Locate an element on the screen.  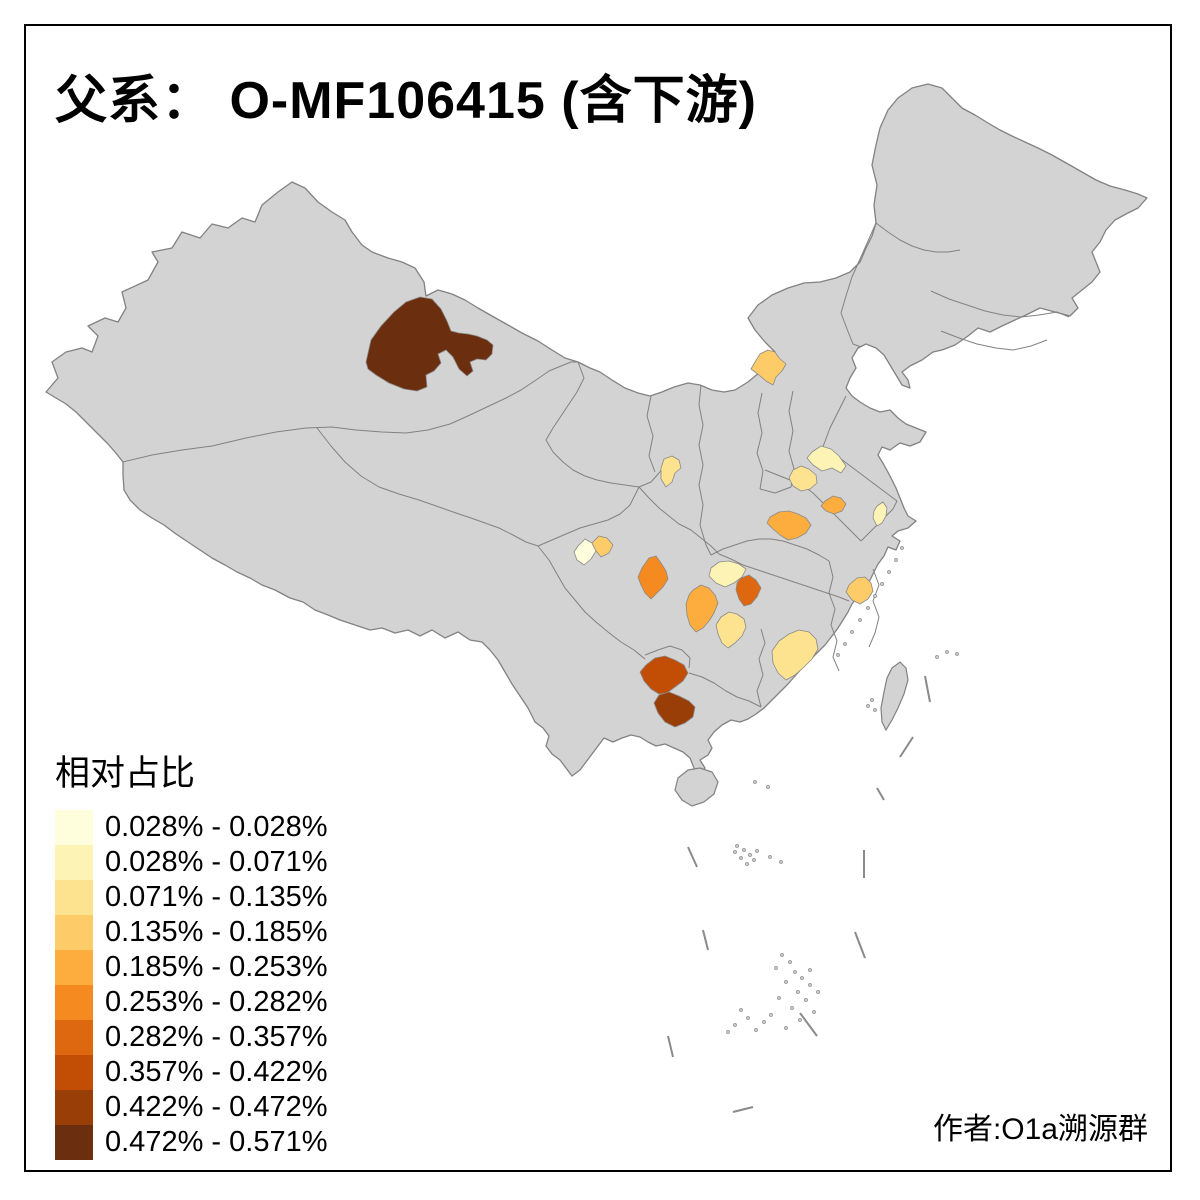
legend-row-4: 0.185% - 0.253% is located at coordinates (191, 967).